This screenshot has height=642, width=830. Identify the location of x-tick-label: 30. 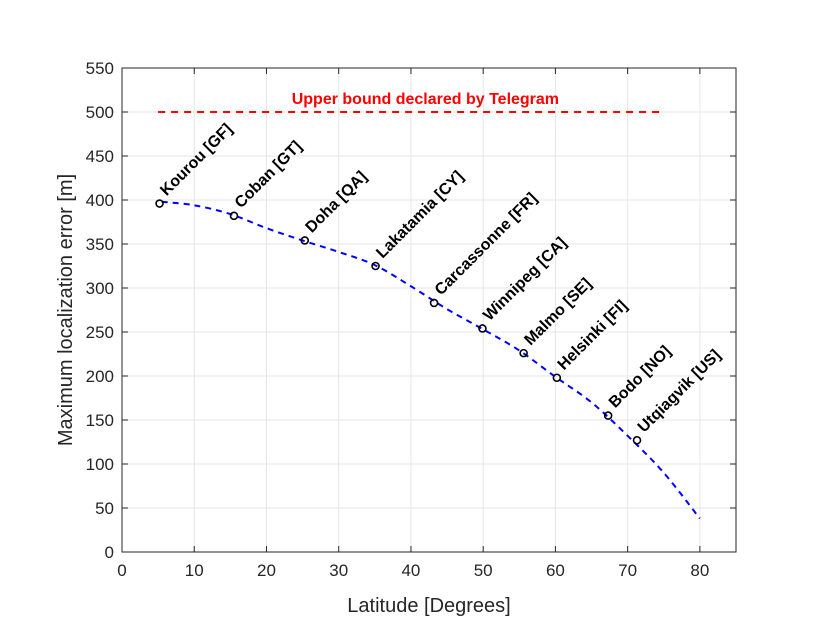
(338, 570).